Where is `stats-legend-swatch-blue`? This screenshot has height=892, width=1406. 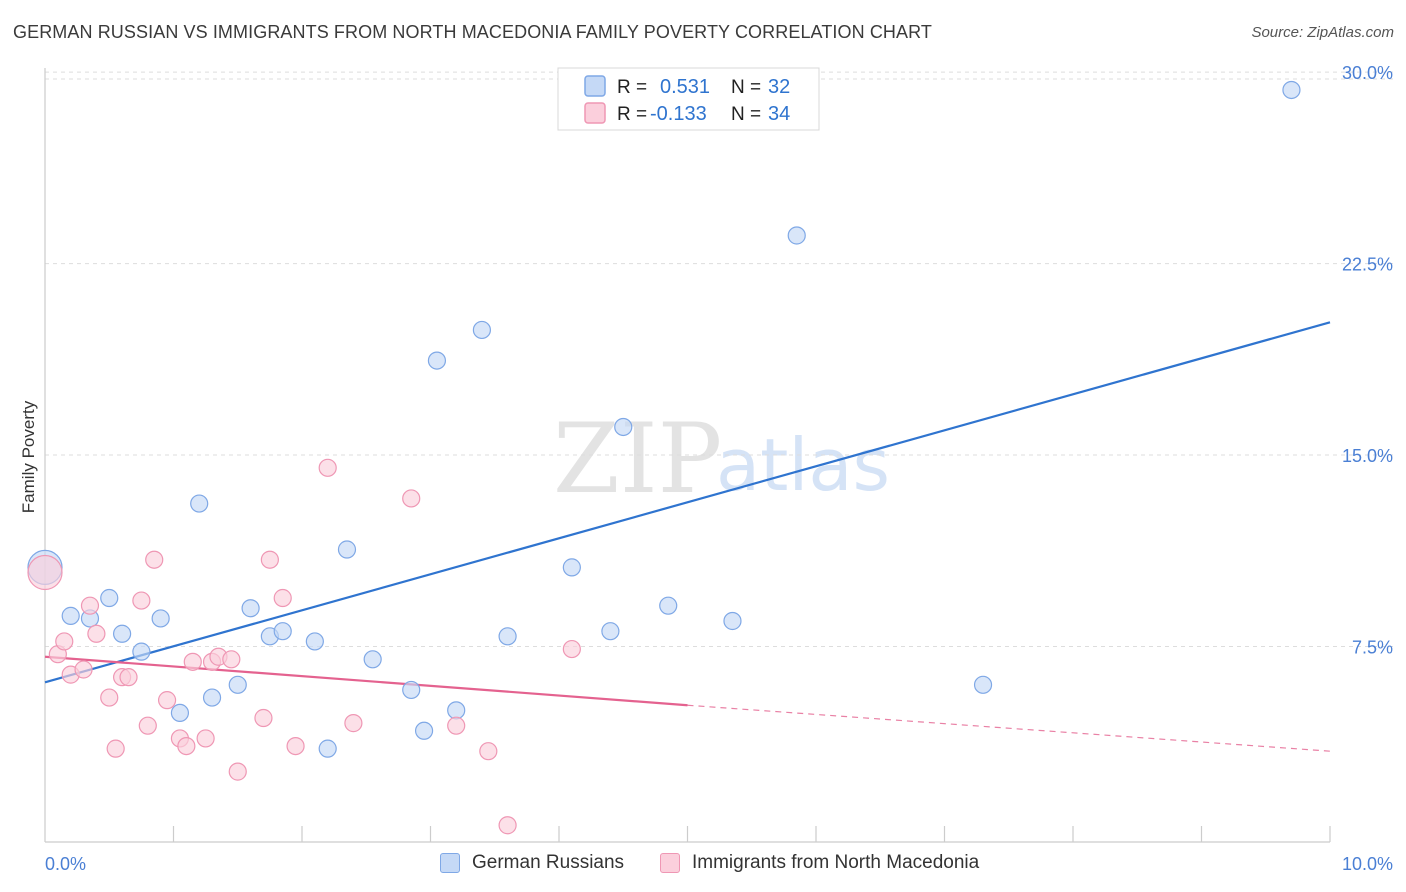 stats-legend-swatch-blue is located at coordinates (595, 86).